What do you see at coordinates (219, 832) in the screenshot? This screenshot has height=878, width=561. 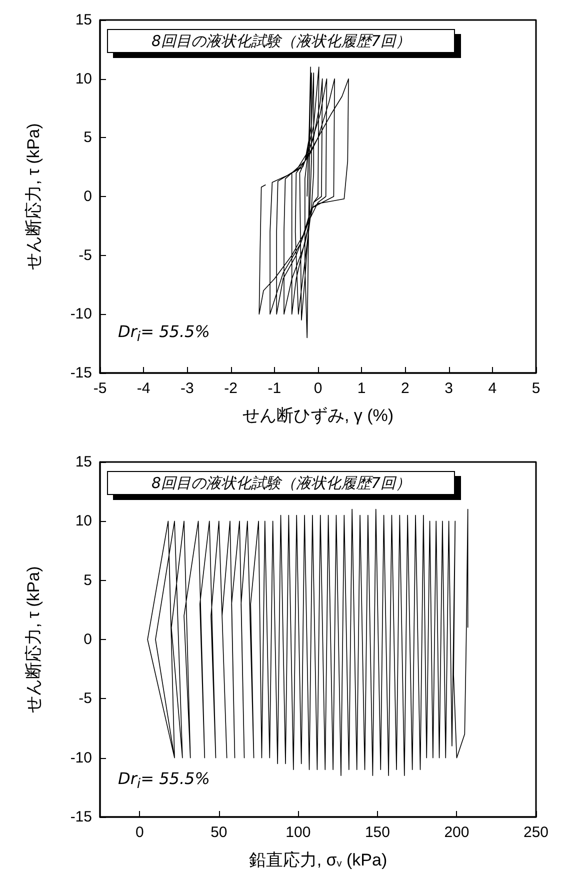 I see `x-tick-label: 50` at bounding box center [219, 832].